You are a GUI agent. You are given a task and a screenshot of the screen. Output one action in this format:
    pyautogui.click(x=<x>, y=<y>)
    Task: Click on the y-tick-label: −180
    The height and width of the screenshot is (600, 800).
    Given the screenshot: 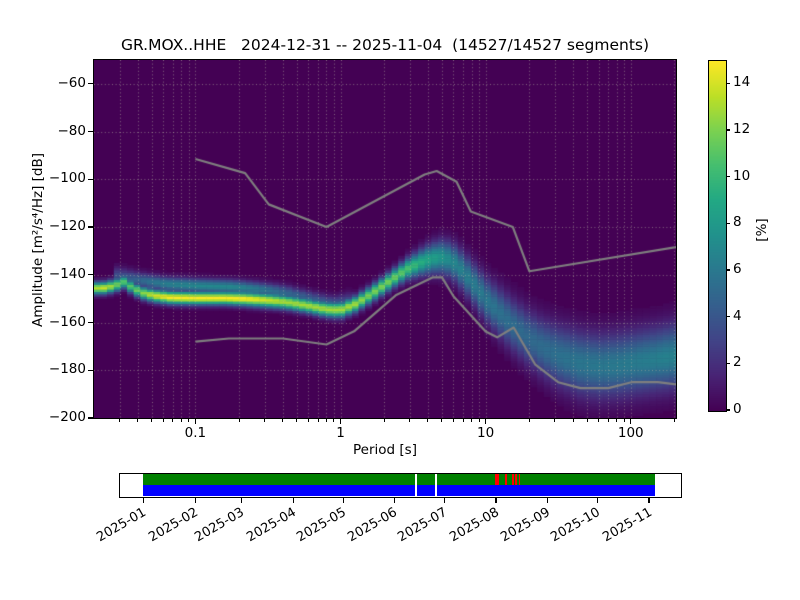 What is the action you would take?
    pyautogui.click(x=67, y=369)
    